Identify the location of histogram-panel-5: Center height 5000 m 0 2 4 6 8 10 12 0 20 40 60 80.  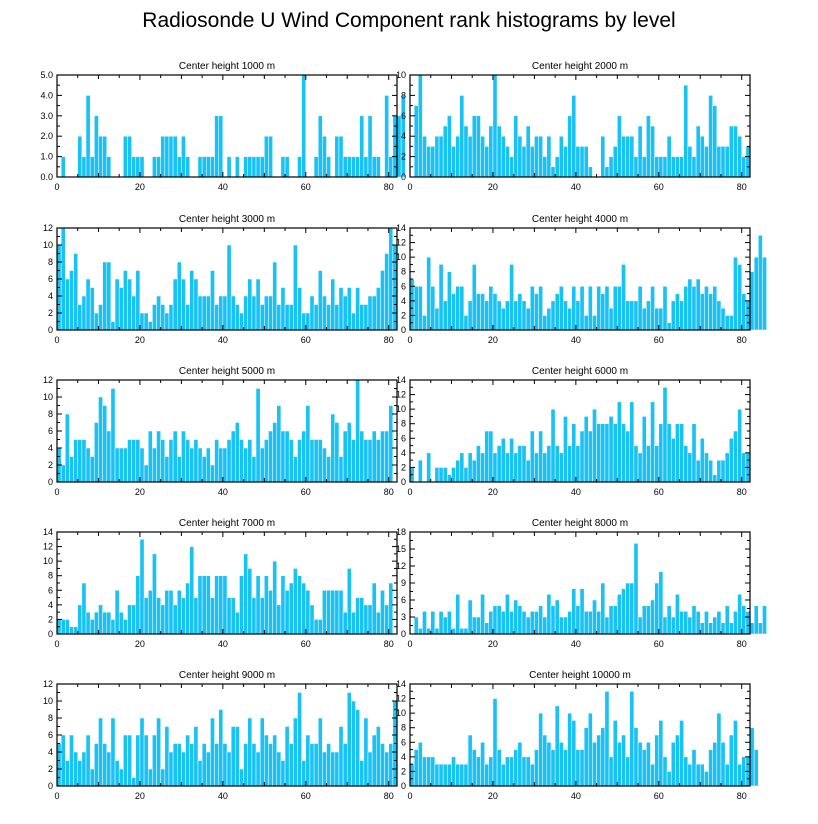
(220, 431).